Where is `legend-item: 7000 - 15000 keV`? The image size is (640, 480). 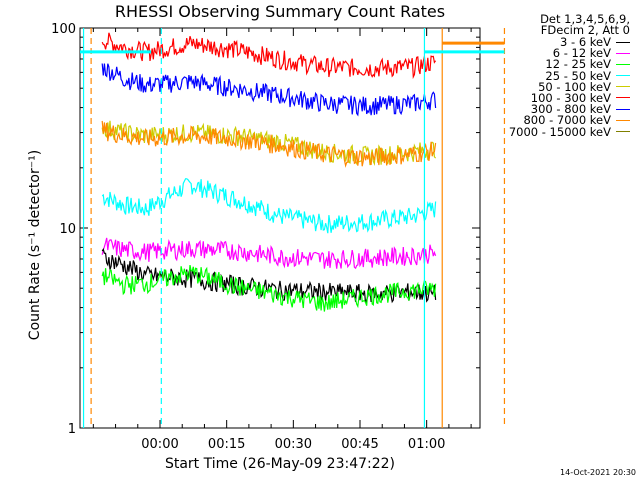 legend-item: 7000 - 15000 keV is located at coordinates (530, 131).